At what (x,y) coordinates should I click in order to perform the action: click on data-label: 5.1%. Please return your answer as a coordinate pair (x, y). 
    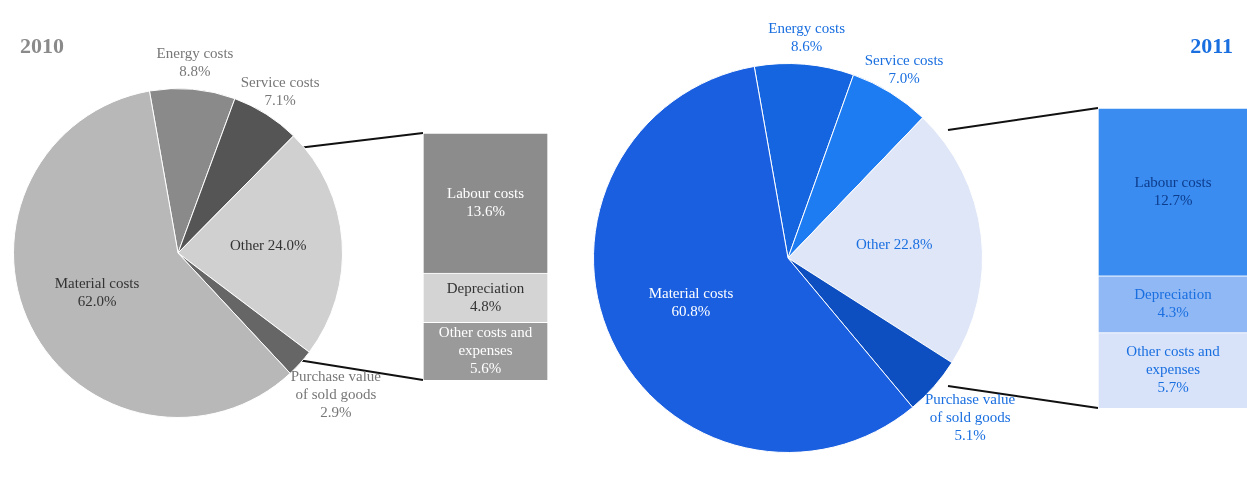
    Looking at the image, I should click on (970, 435).